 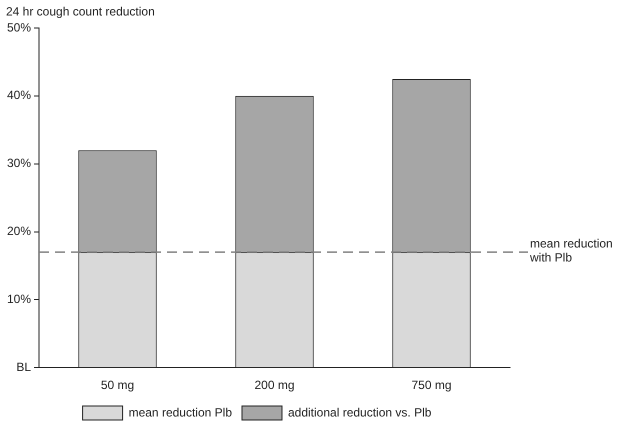 I want to click on legend-label: additional reduction vs. Plb, so click(x=360, y=412).